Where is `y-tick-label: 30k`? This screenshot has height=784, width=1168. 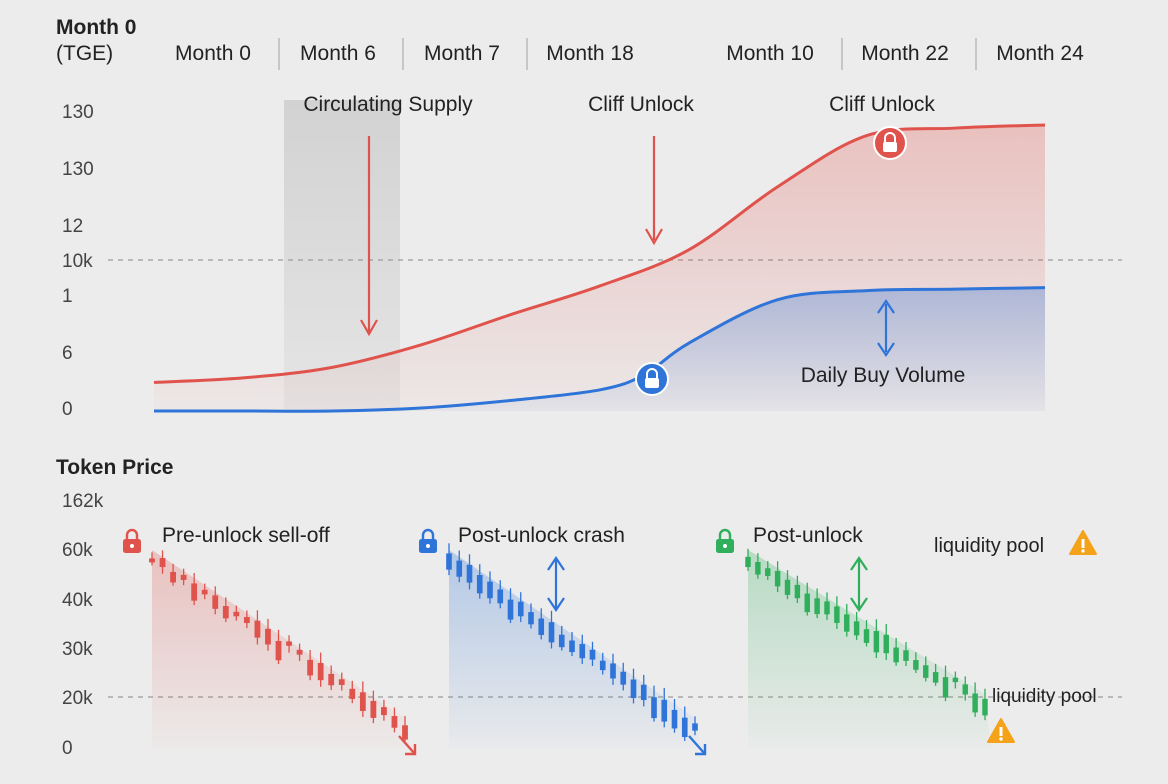 y-tick-label: 30k is located at coordinates (77, 649).